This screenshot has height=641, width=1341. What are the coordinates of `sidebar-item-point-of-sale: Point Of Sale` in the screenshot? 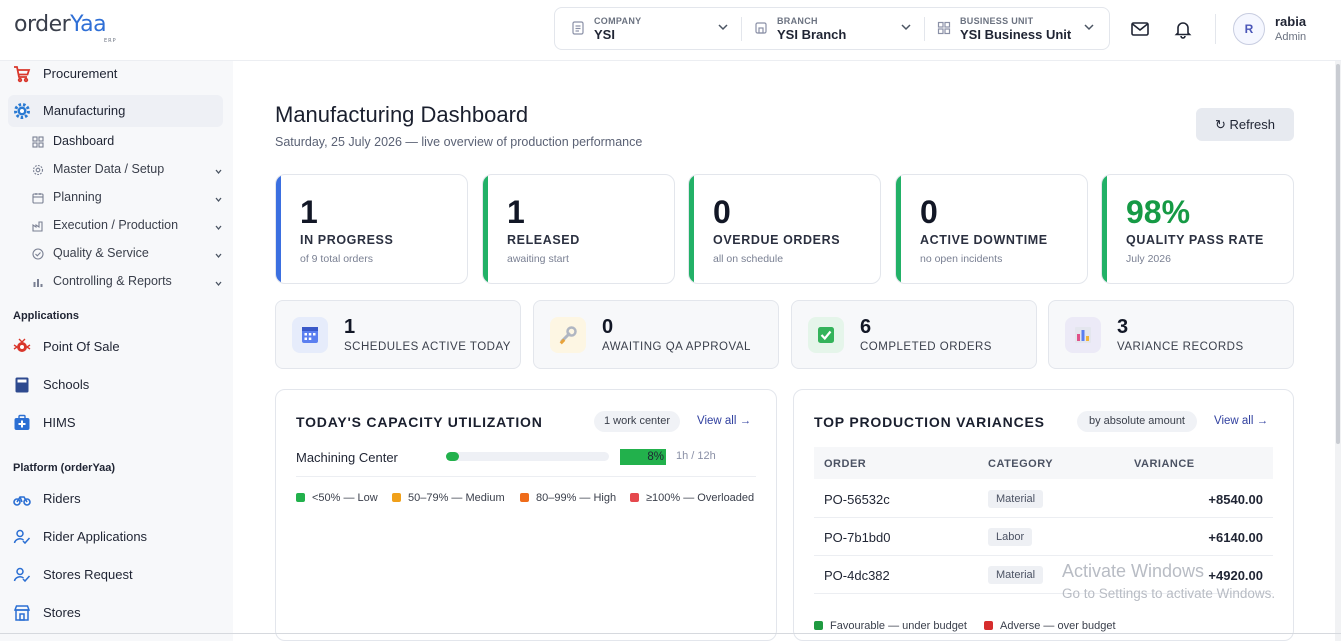 It's located at (115, 347).